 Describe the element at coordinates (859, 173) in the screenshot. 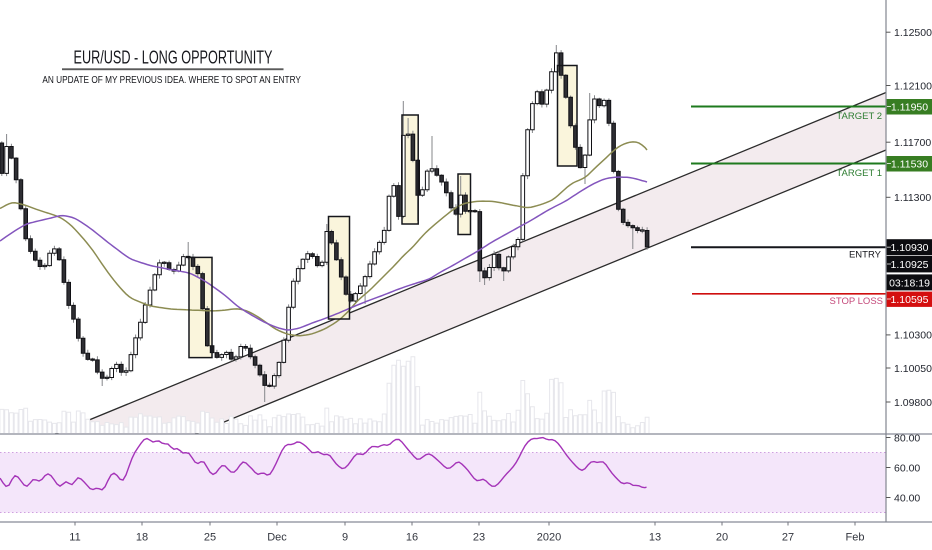

I see `svg-text: TARGET 1` at that location.